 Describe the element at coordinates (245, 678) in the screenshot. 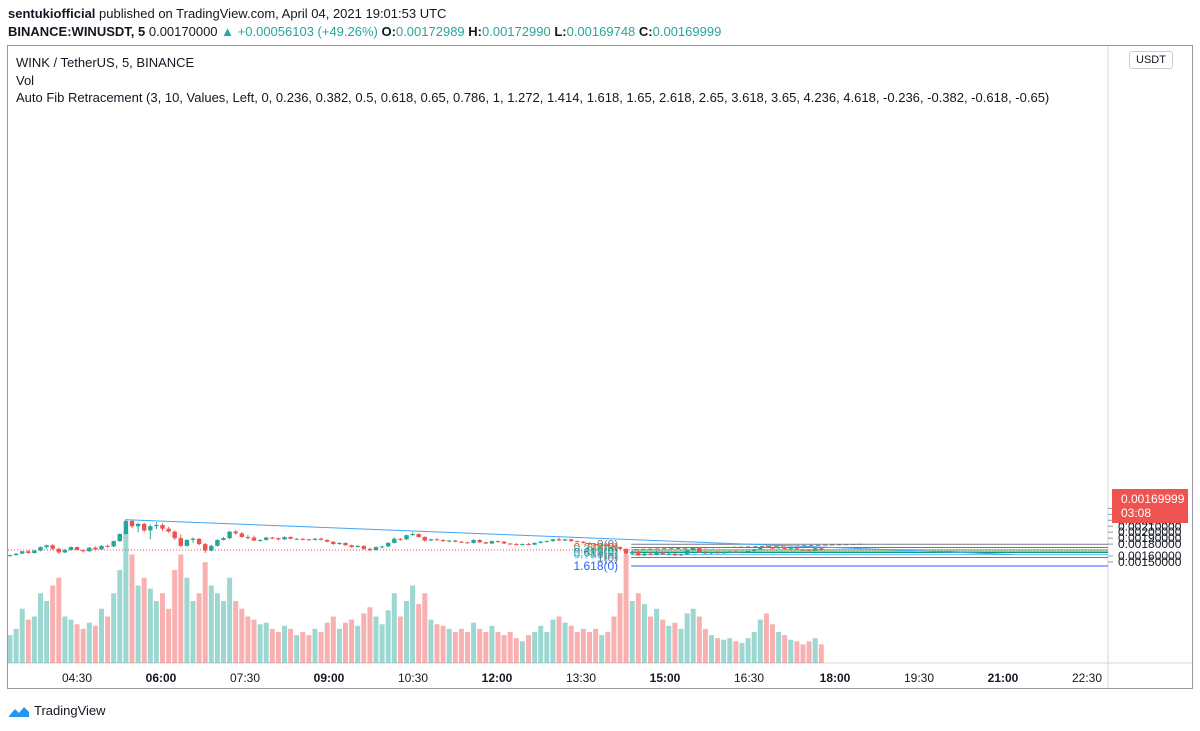

I see `x-tick-label: 07:30` at that location.